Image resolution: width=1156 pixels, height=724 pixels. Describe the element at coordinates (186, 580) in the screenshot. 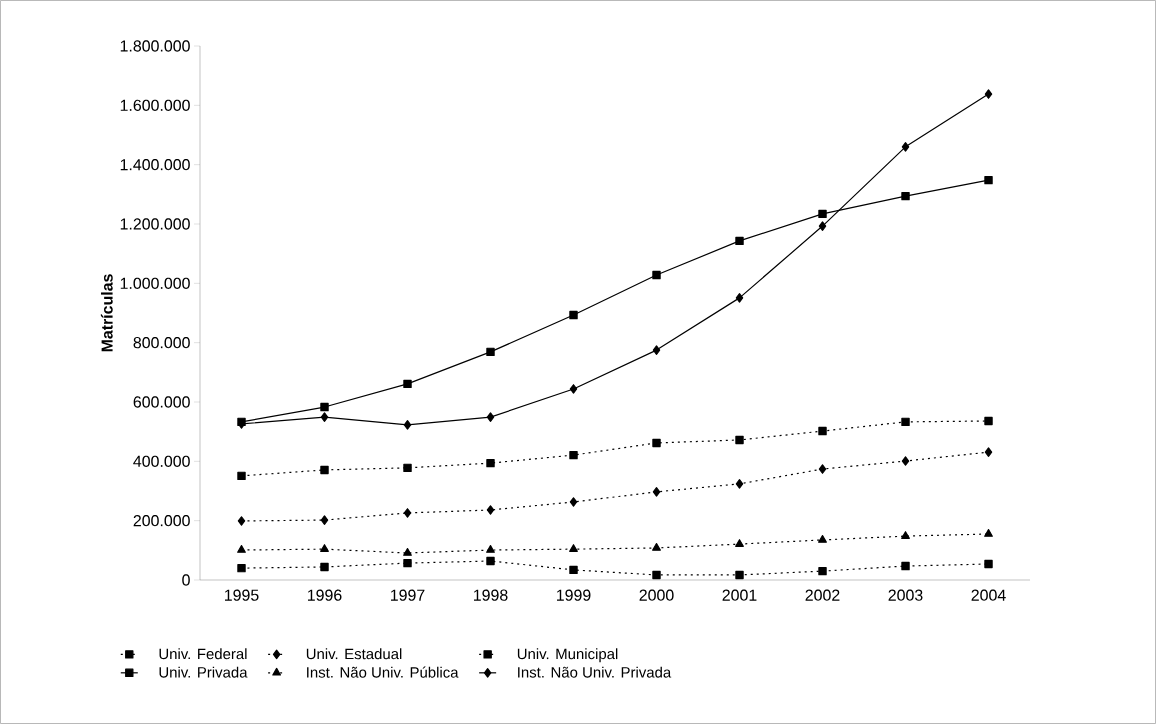

I see `y-tick-label: 0` at that location.